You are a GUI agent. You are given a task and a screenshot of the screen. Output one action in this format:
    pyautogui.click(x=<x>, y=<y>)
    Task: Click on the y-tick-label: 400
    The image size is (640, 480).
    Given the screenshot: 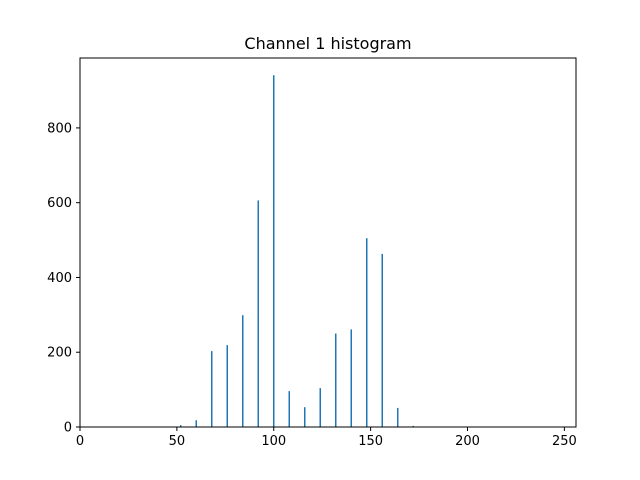 What is the action you would take?
    pyautogui.click(x=59, y=278)
    